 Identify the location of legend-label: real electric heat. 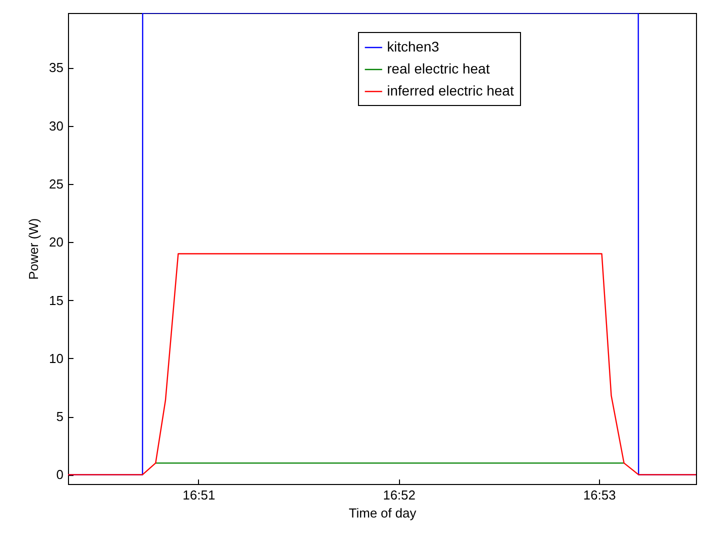
(438, 68).